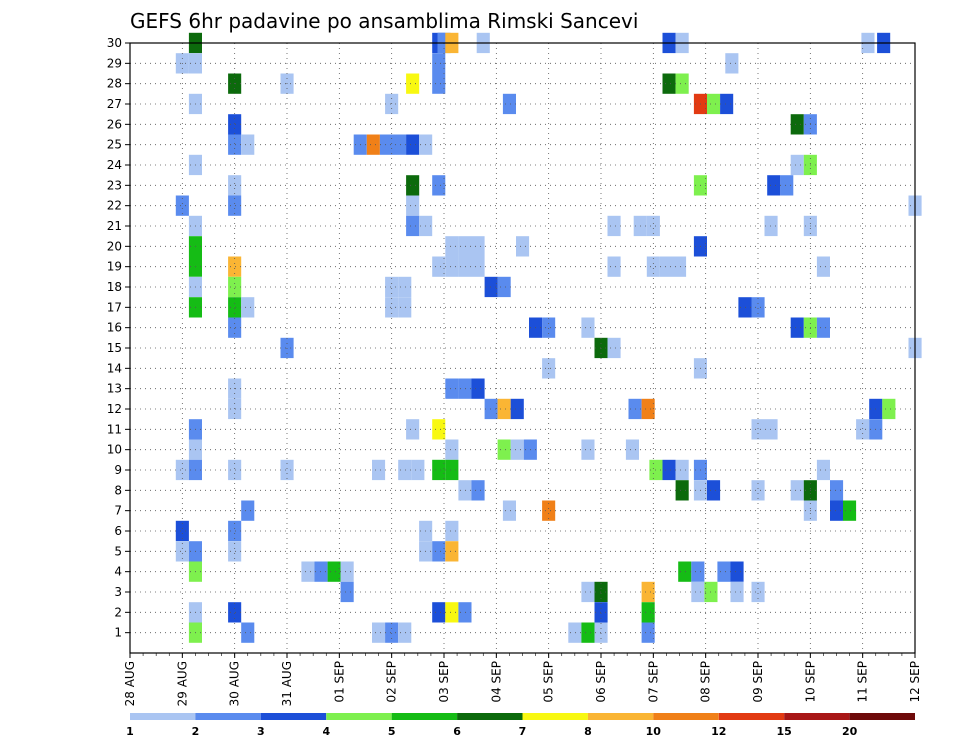 This screenshot has height=742, width=960. Describe the element at coordinates (114, 226) in the screenshot. I see `y-tick-label: 21` at that location.